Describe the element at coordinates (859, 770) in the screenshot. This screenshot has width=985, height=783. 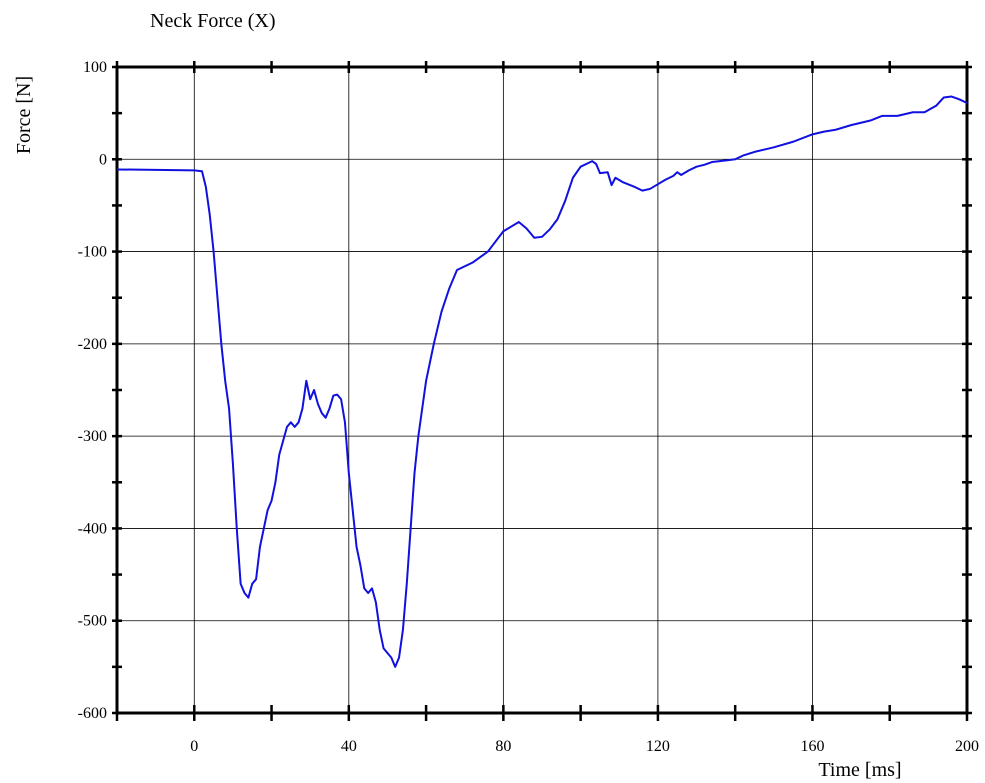
I see `x-axis-label: Time [ms]` at that location.